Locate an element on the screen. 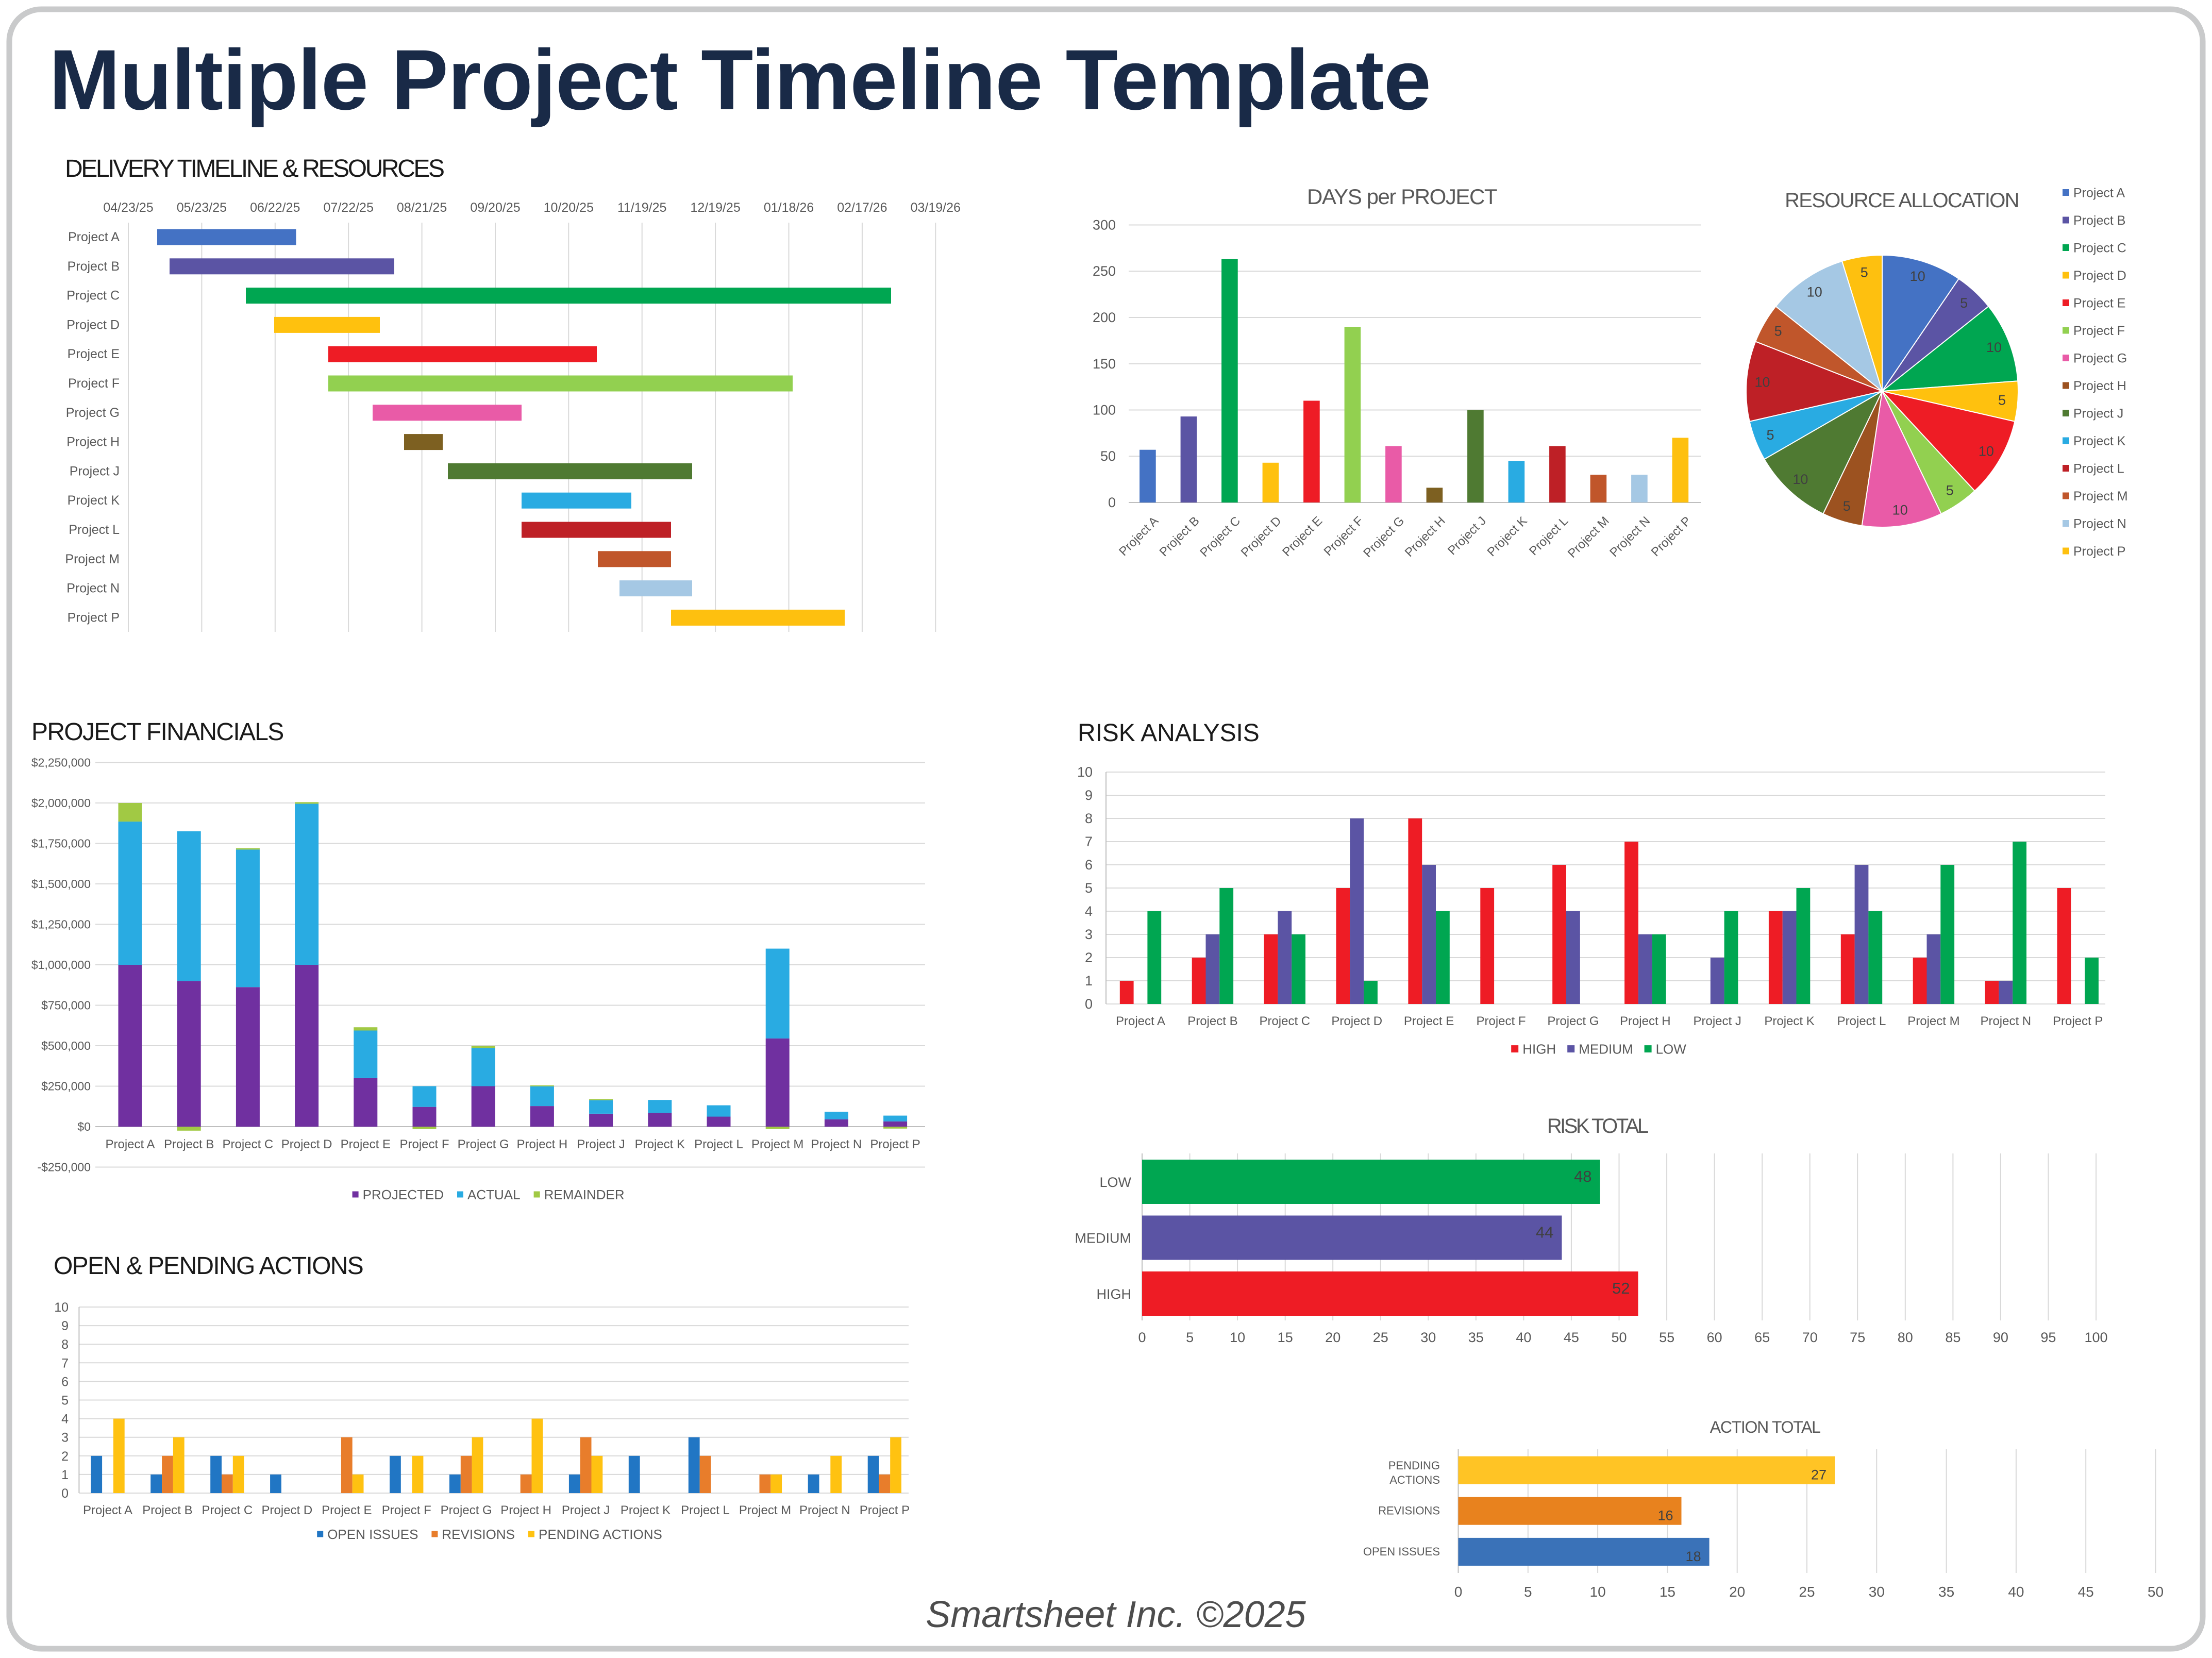 Image resolution: width=2212 pixels, height=1658 pixels. svg-text: $1,750,000 is located at coordinates (61, 844).